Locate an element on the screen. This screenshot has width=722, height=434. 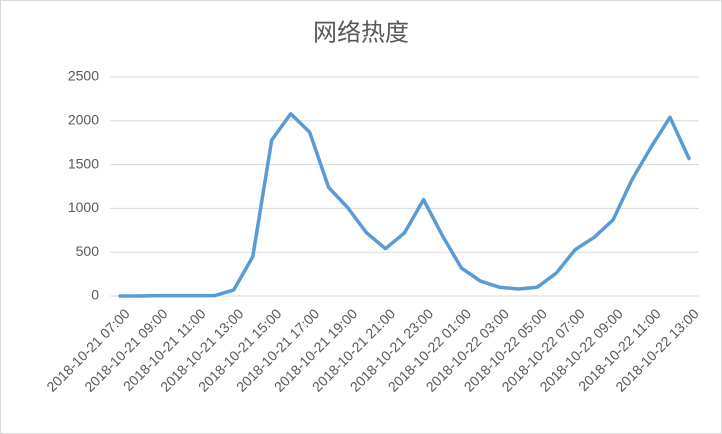
y-tick-label: 2000 is located at coordinates (83, 120).